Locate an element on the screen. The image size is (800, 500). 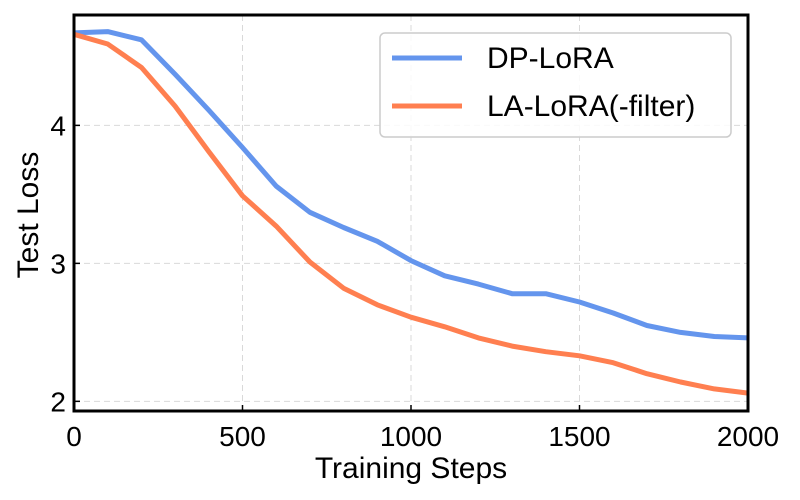
legend: DP-LoRA LA-LoRA(-filter) is located at coordinates (555, 85).